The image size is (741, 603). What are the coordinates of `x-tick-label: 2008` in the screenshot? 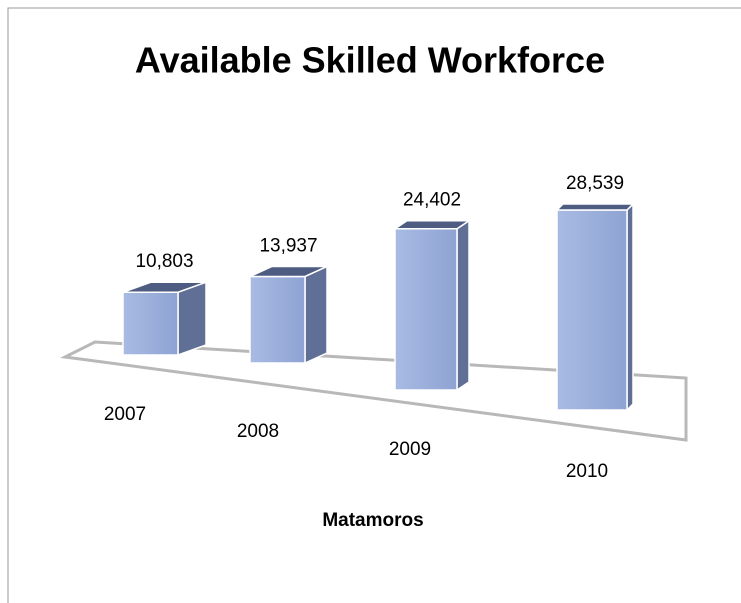 It's located at (258, 431).